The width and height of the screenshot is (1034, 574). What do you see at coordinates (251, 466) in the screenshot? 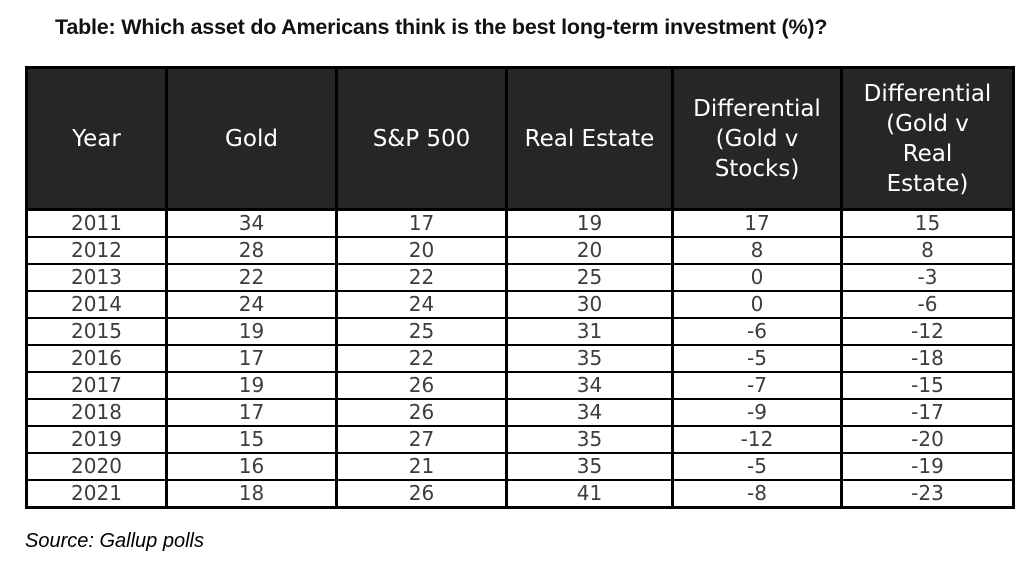
I see `value-cell: 16` at bounding box center [251, 466].